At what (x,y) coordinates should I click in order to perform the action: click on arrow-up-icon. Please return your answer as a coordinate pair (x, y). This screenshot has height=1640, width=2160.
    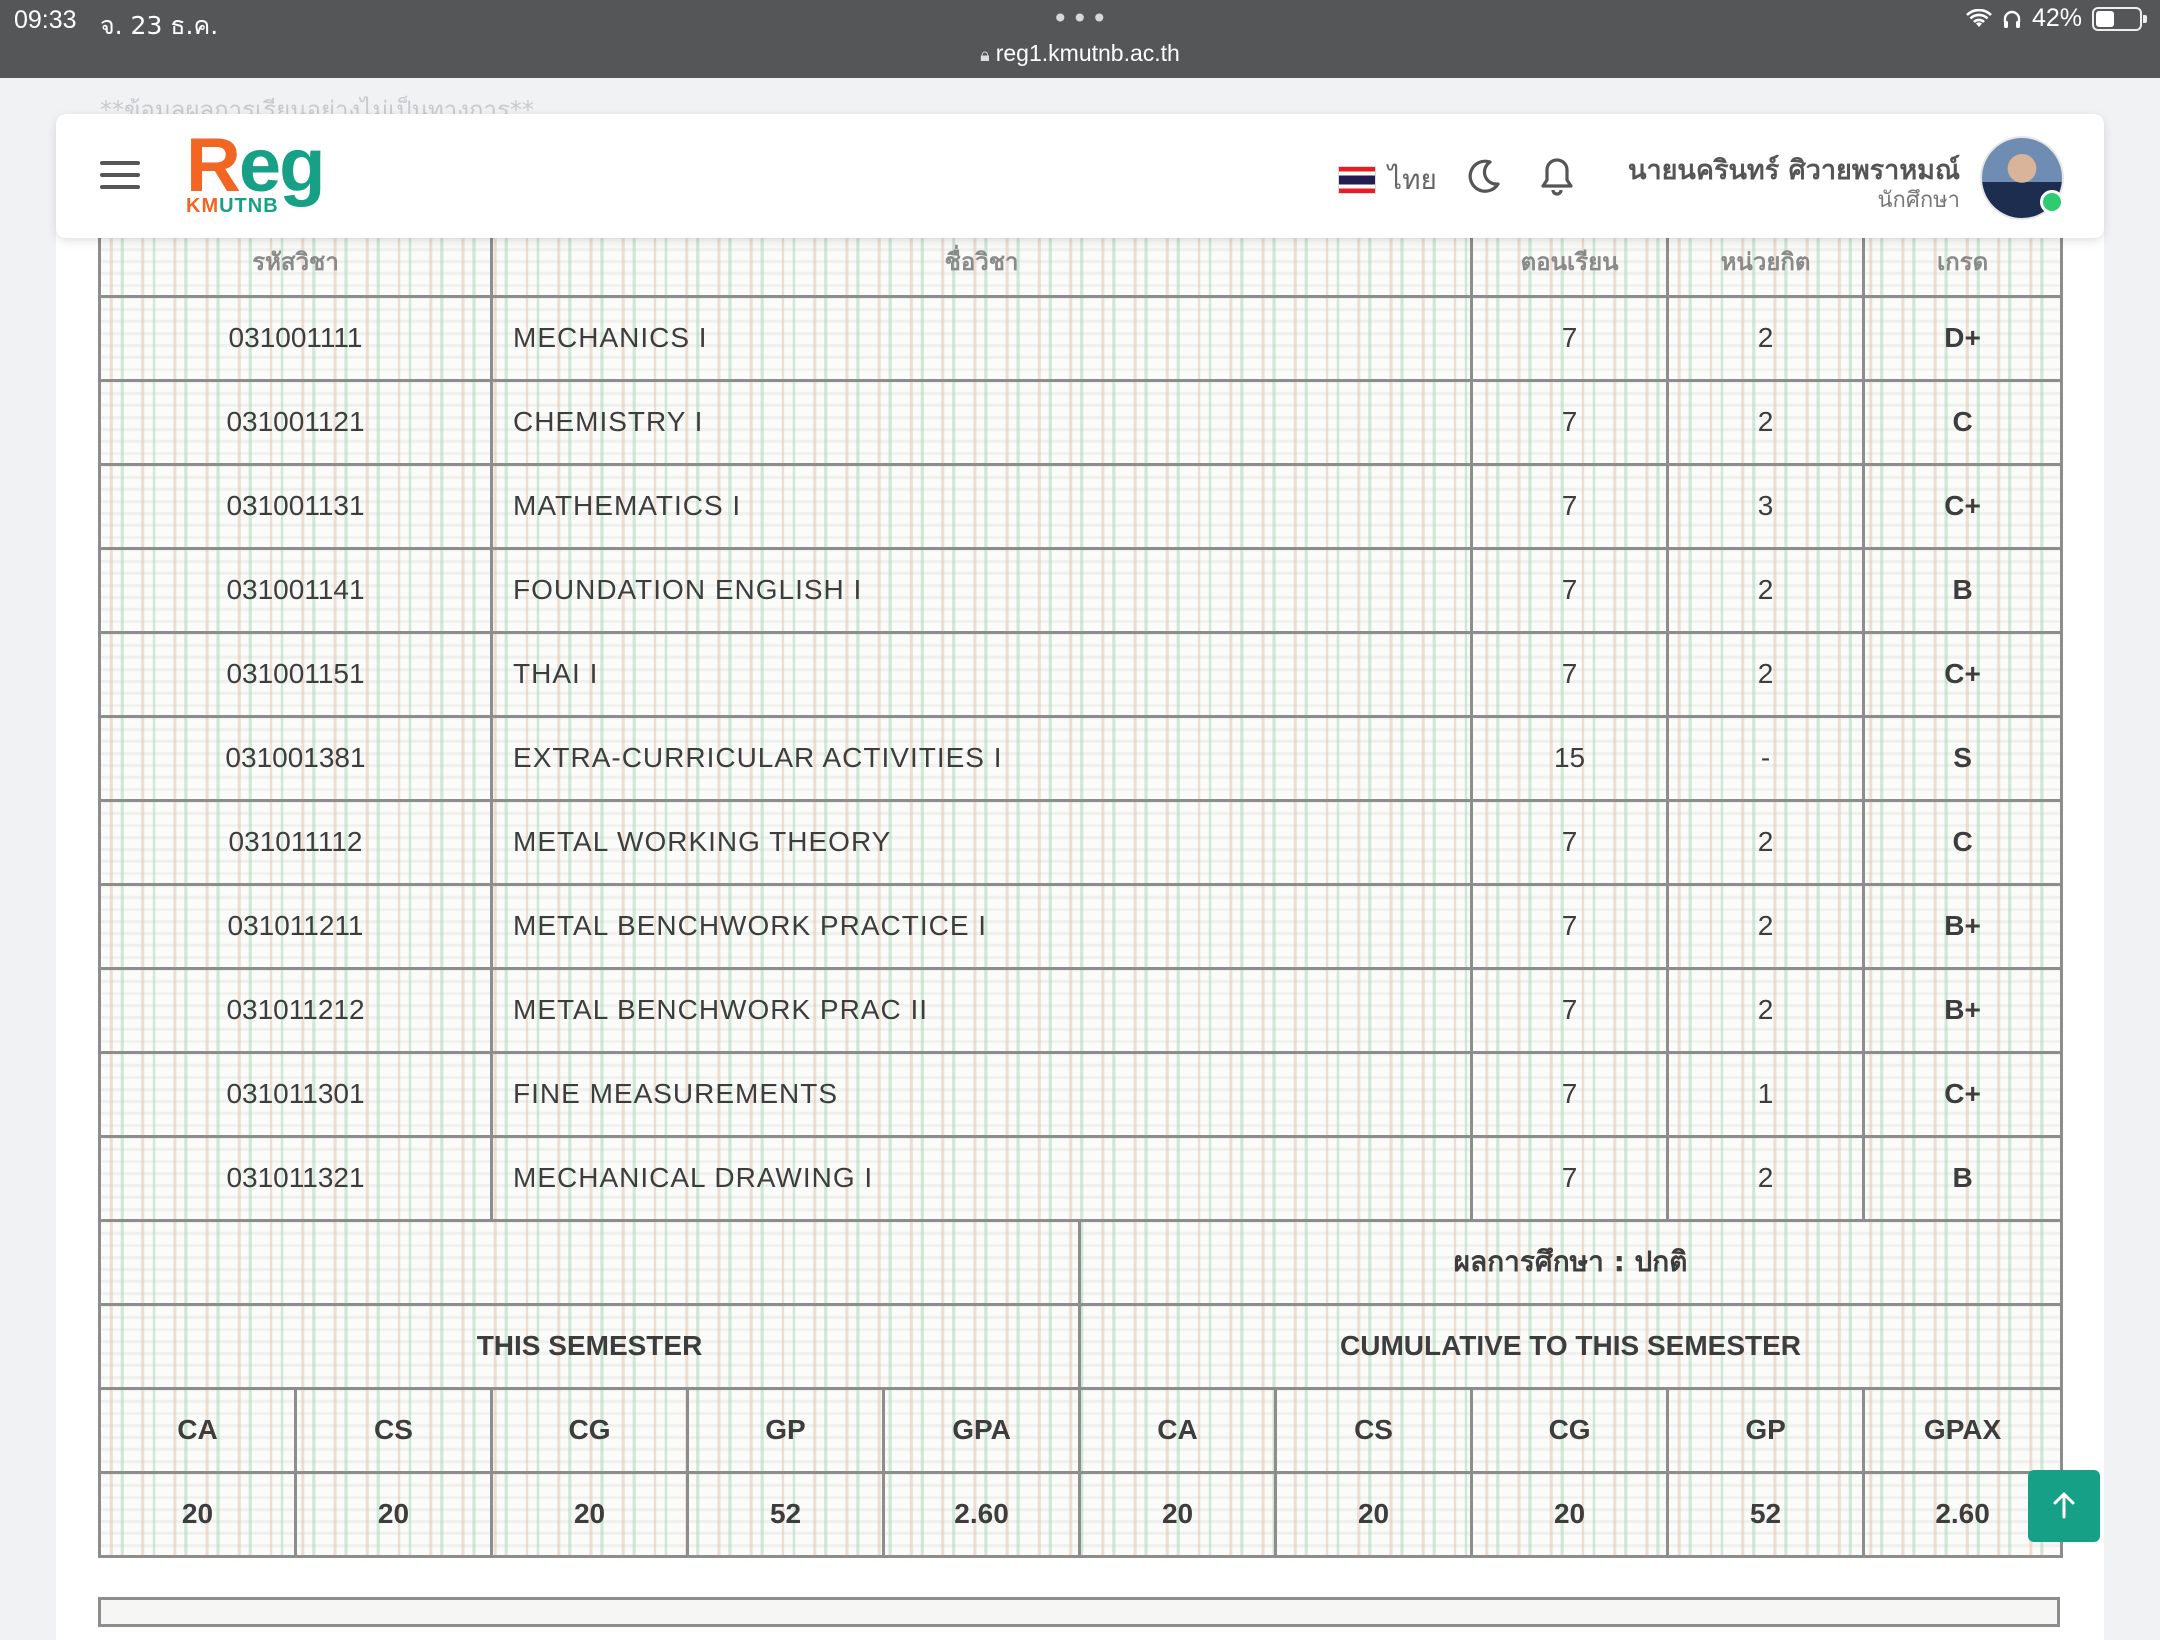
    Looking at the image, I should click on (2064, 1505).